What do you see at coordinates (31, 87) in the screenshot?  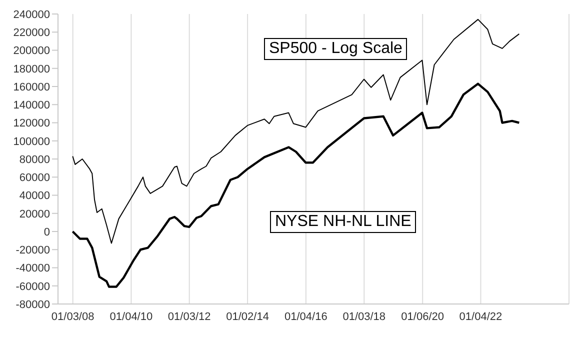 I see `y-tick-label: 160000` at bounding box center [31, 87].